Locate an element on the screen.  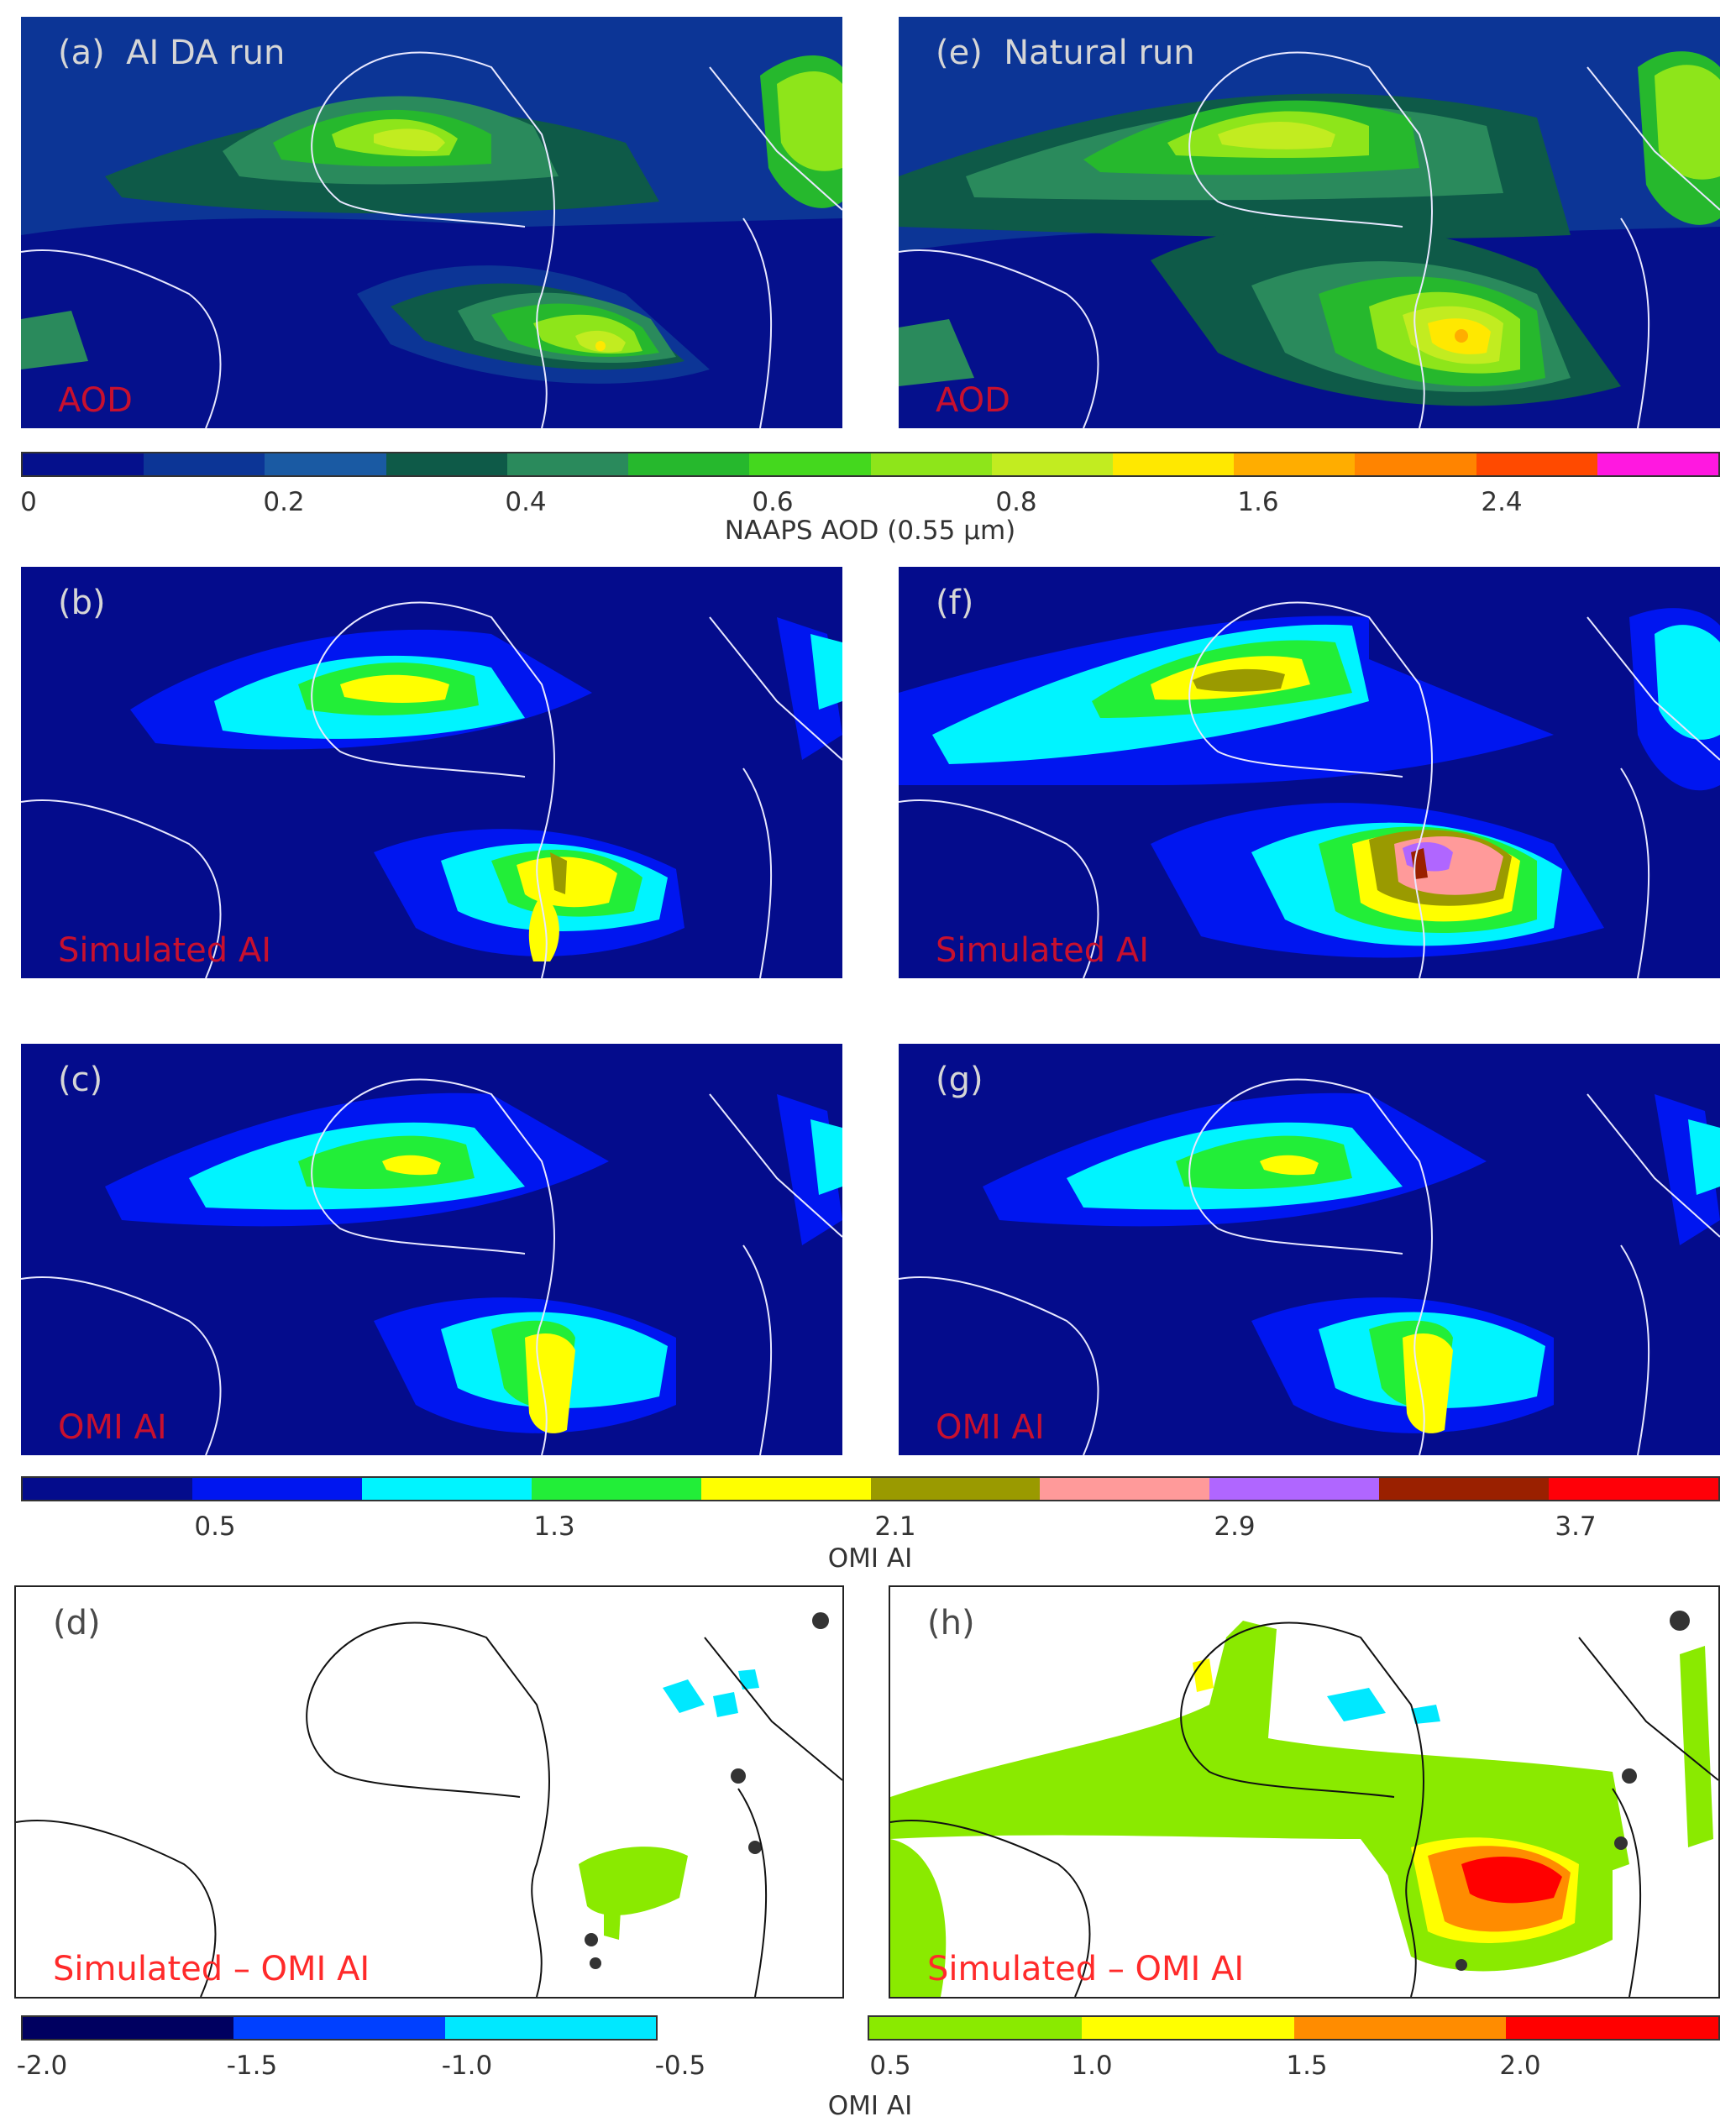
map-d is located at coordinates (429, 1792).